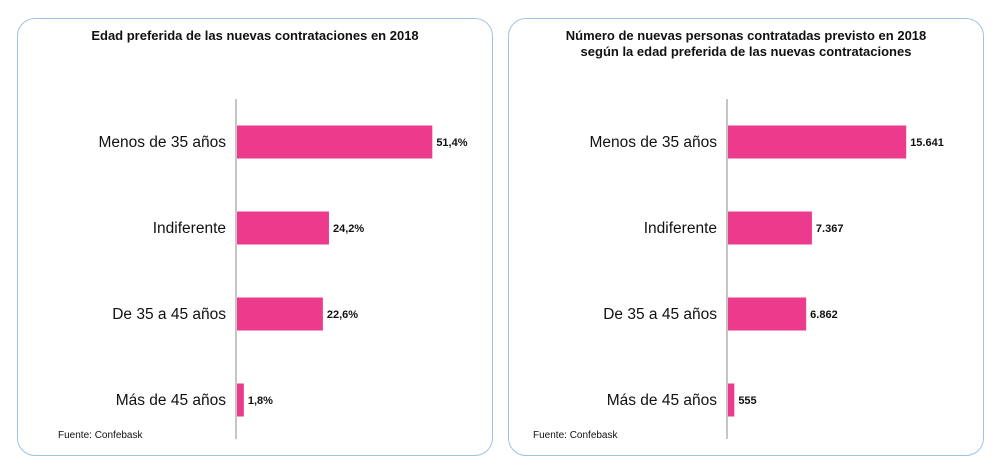 This screenshot has height=467, width=1000. I want to click on value-label: 7.367, so click(830, 229).